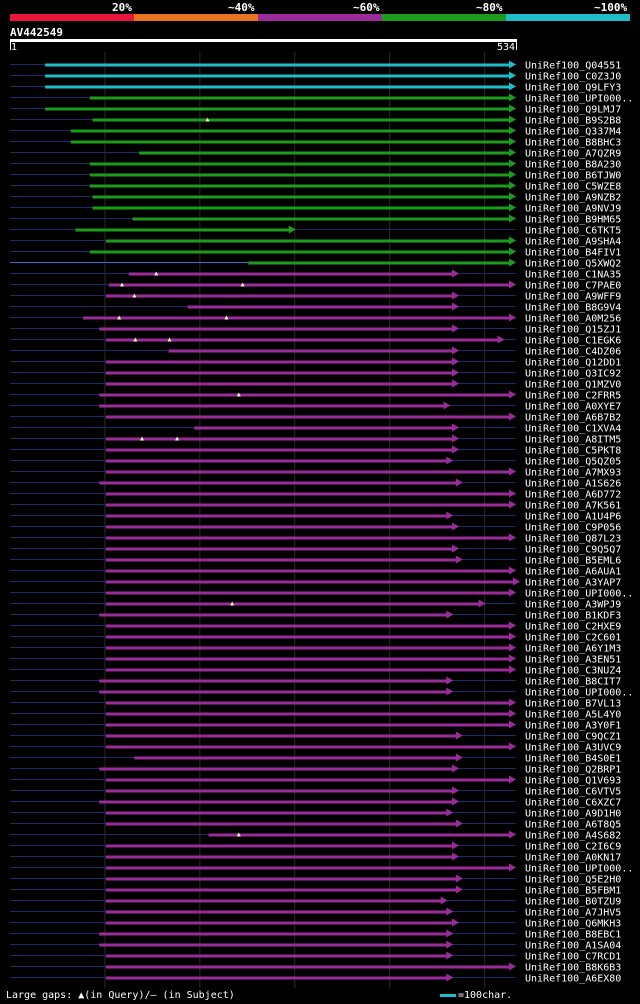  What do you see at coordinates (579, 693) in the screenshot?
I see `hit-label: UniRef100_UPI000..` at bounding box center [579, 693].